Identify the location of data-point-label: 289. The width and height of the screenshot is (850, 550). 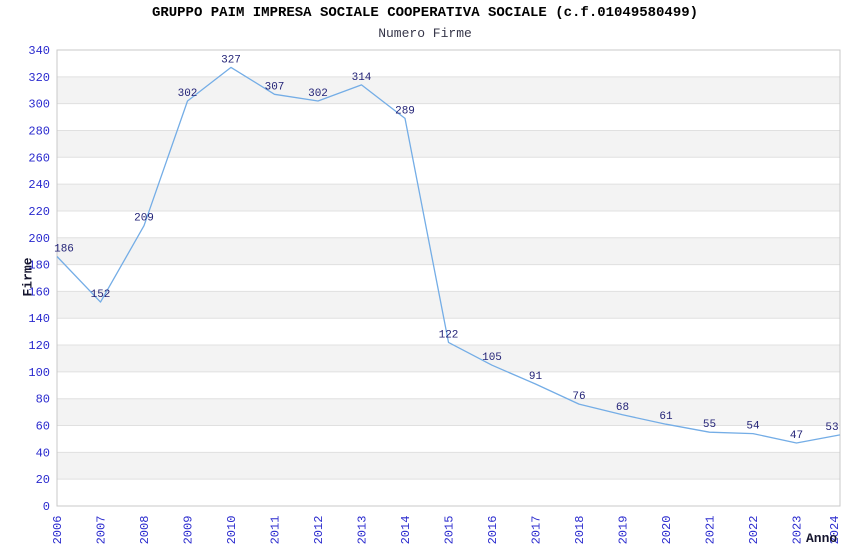
(405, 111).